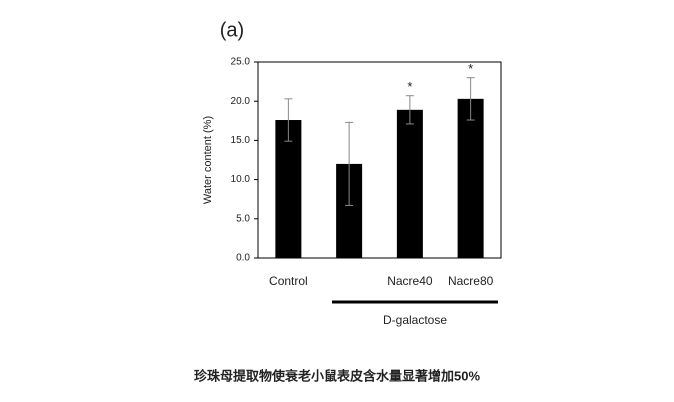  I want to click on y-tick-label: 20.0, so click(241, 101).